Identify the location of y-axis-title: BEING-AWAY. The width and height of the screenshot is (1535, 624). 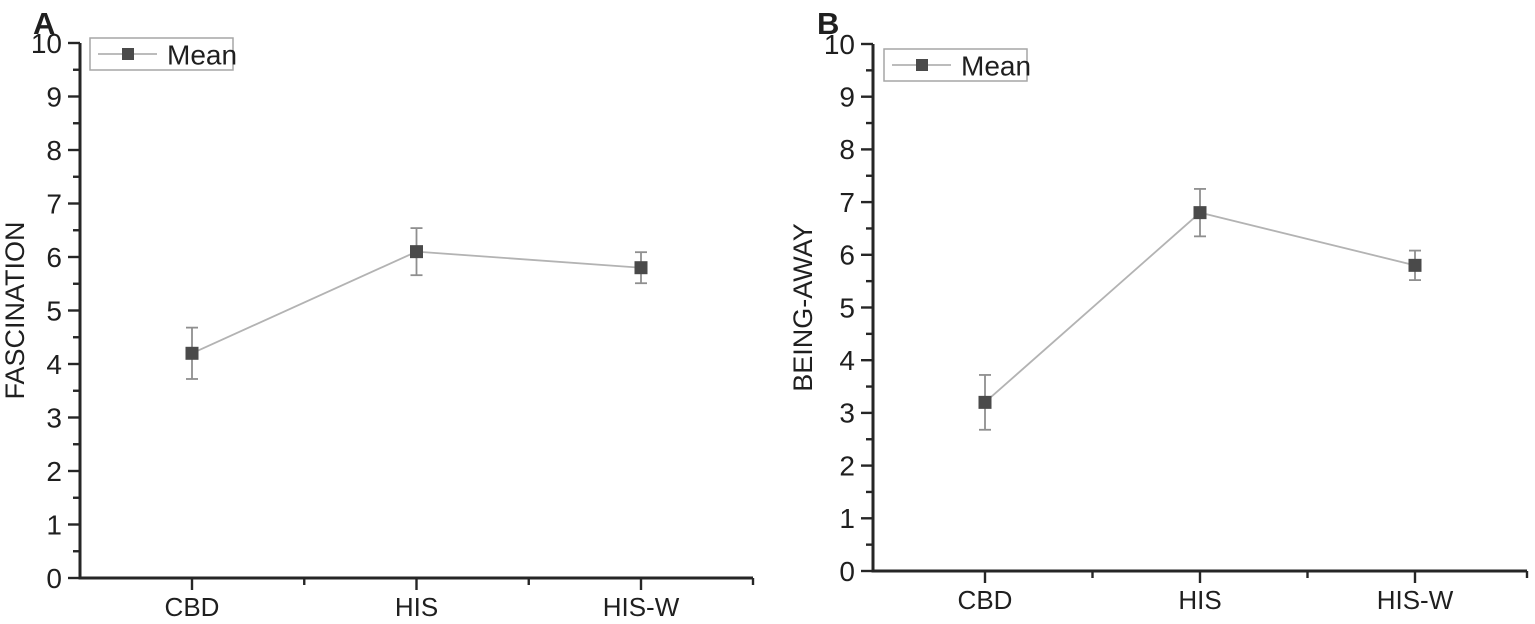
(803, 307).